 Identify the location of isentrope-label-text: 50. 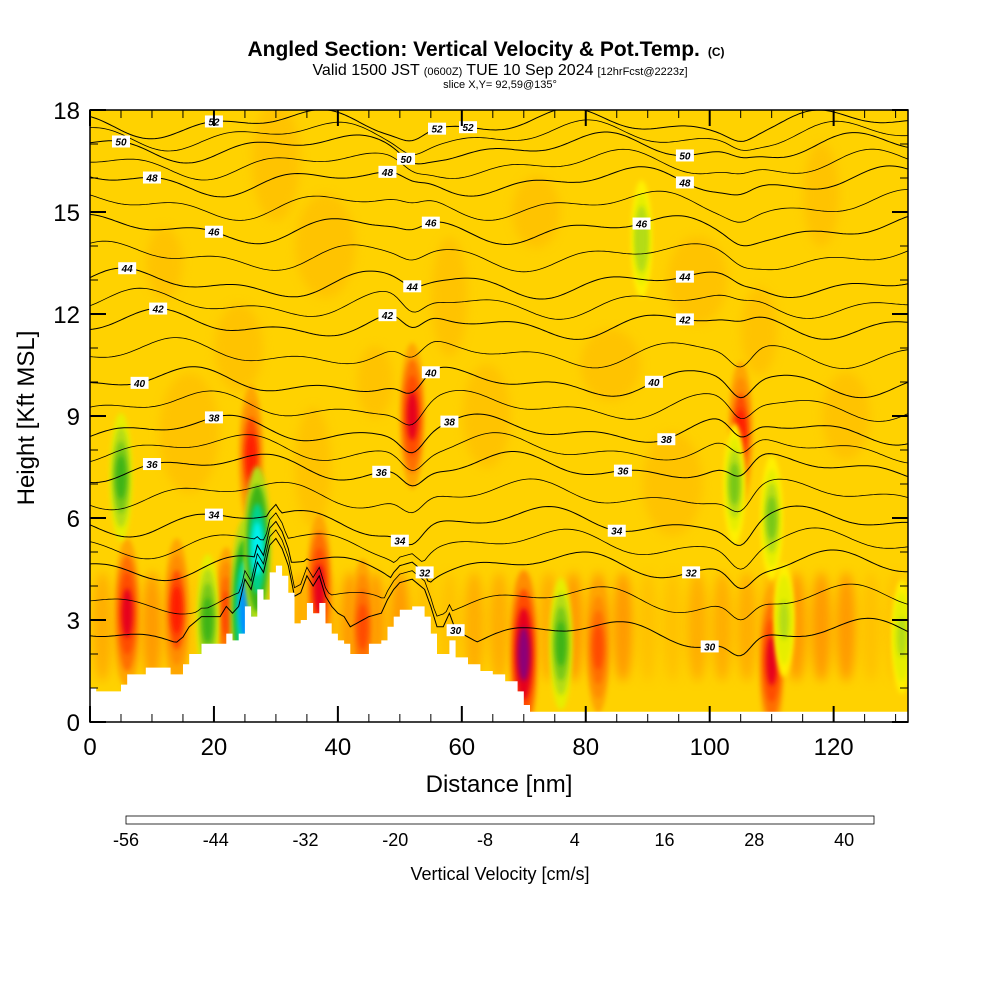
(406, 160).